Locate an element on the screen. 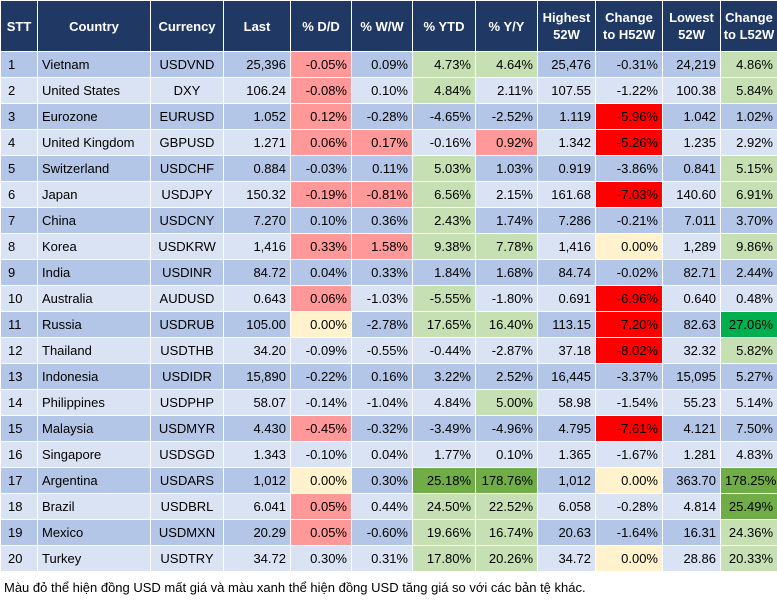  cell-yy: -2.52% is located at coordinates (506, 116).